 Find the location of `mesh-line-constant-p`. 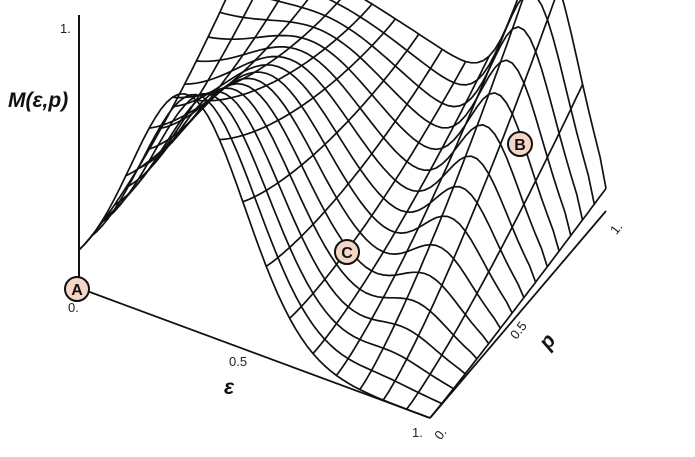

mesh-line-constant-p is located at coordinates (485, 94).